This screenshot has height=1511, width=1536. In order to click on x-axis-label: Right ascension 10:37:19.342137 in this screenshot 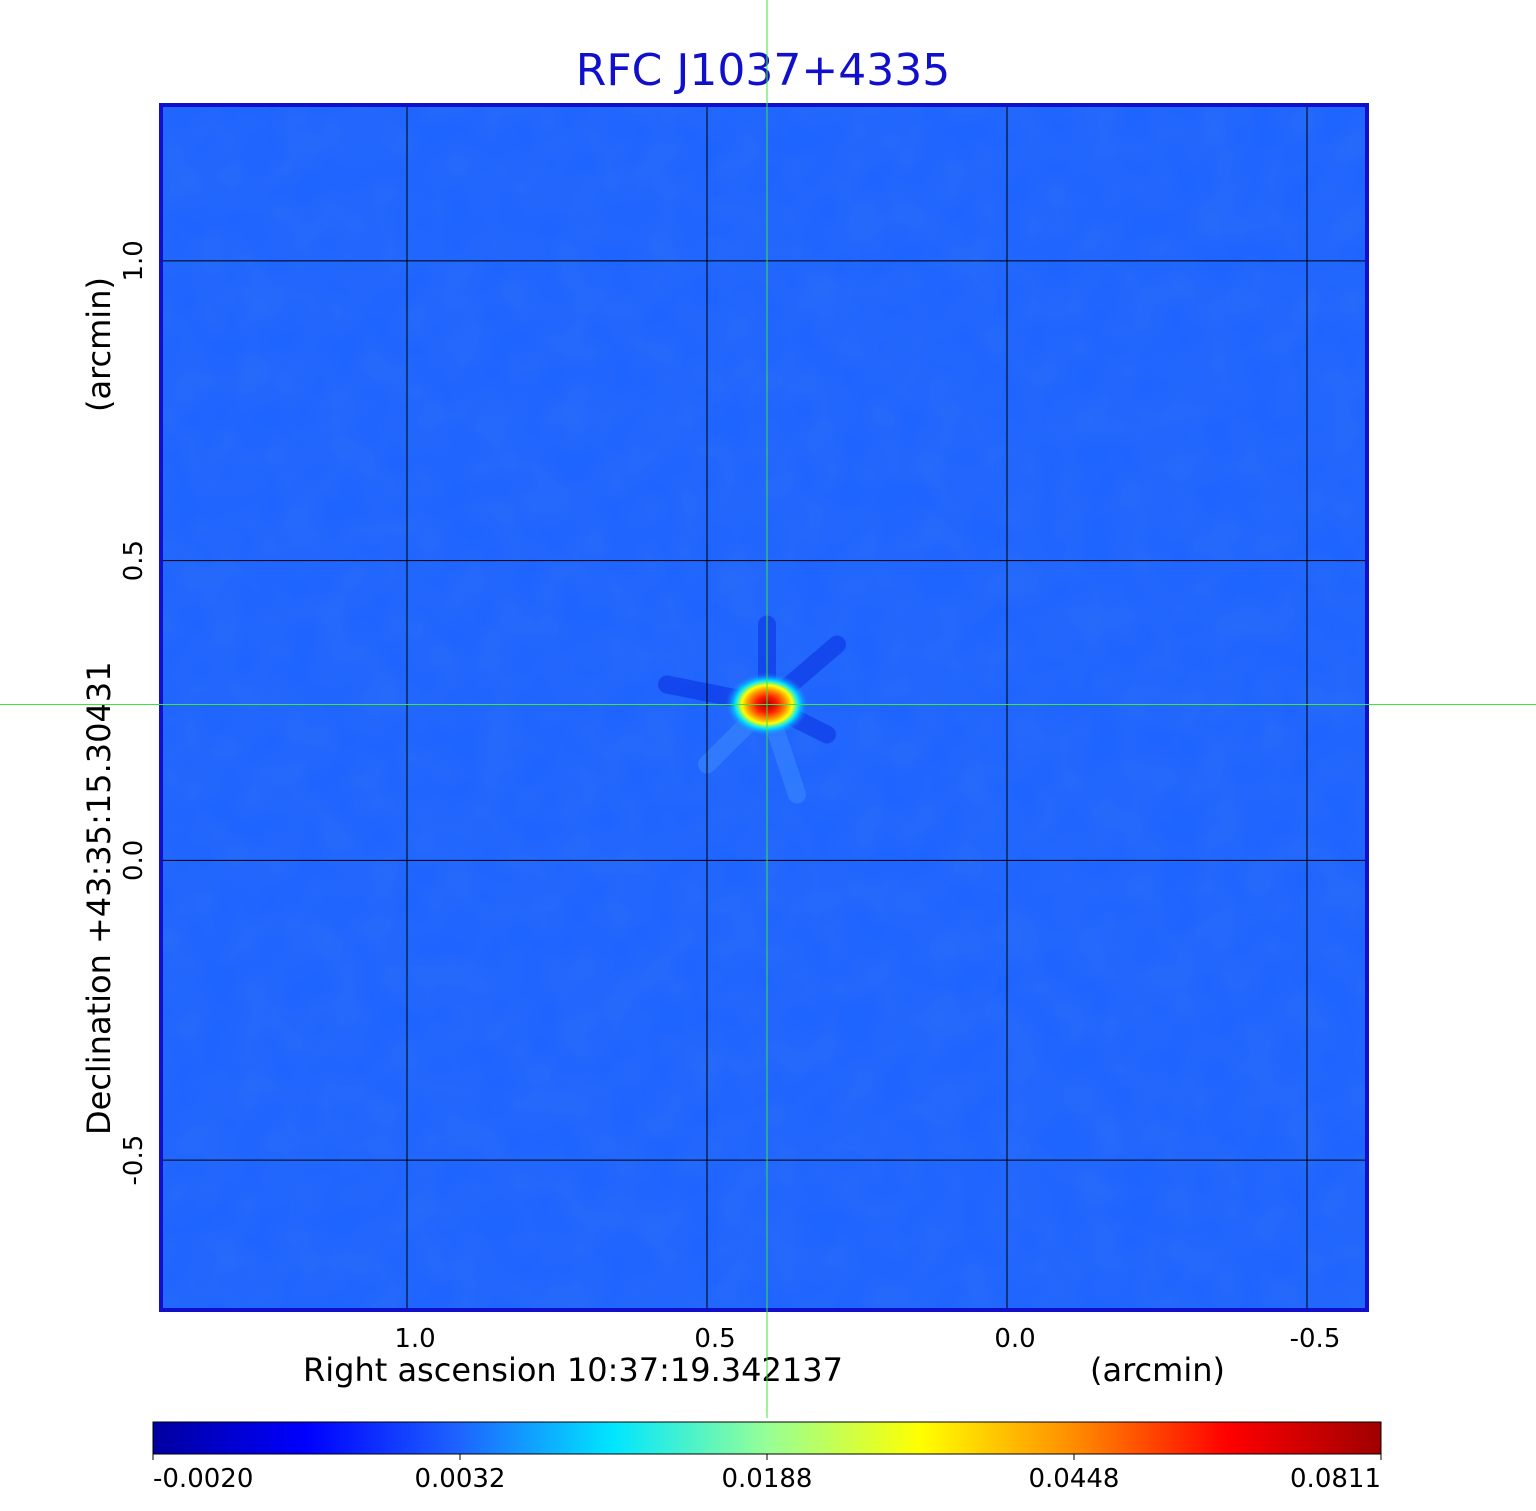, I will do `click(573, 1370)`.